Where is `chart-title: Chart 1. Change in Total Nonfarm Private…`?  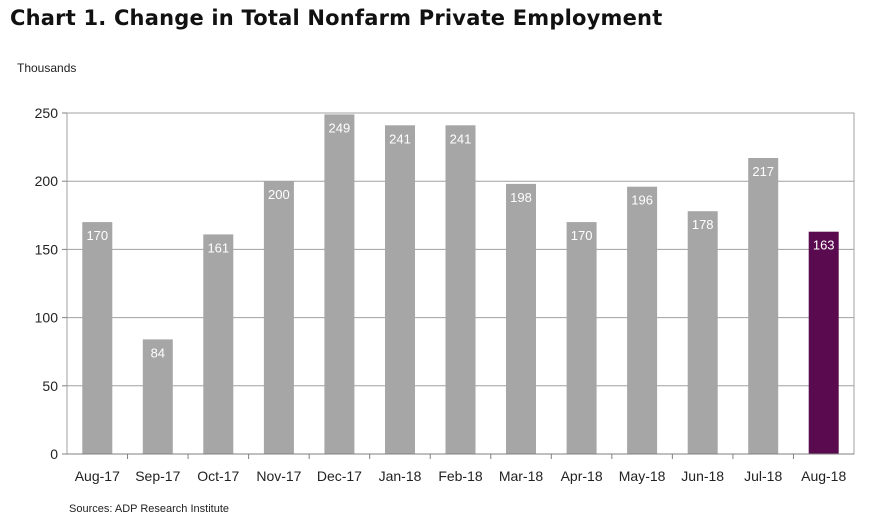
chart-title: Chart 1. Change in Total Nonfarm Private… is located at coordinates (336, 18).